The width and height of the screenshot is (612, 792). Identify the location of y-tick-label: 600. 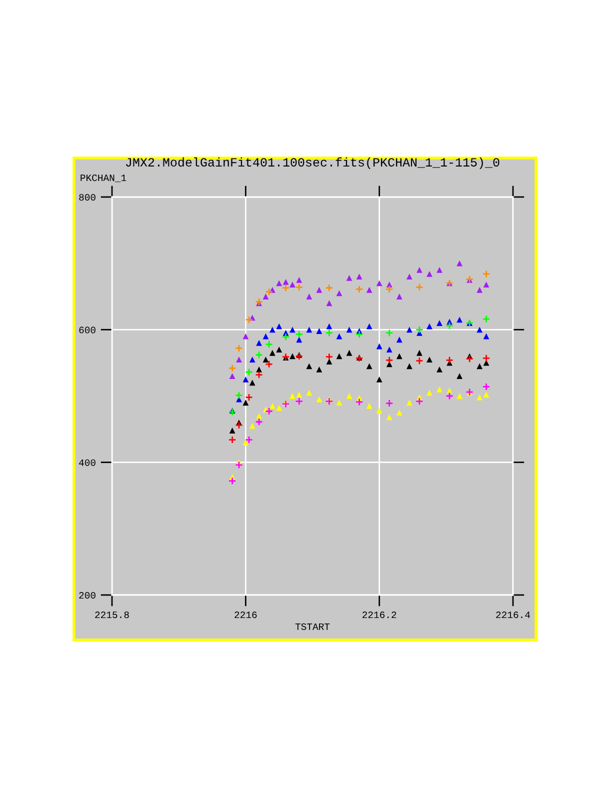
(87, 330).